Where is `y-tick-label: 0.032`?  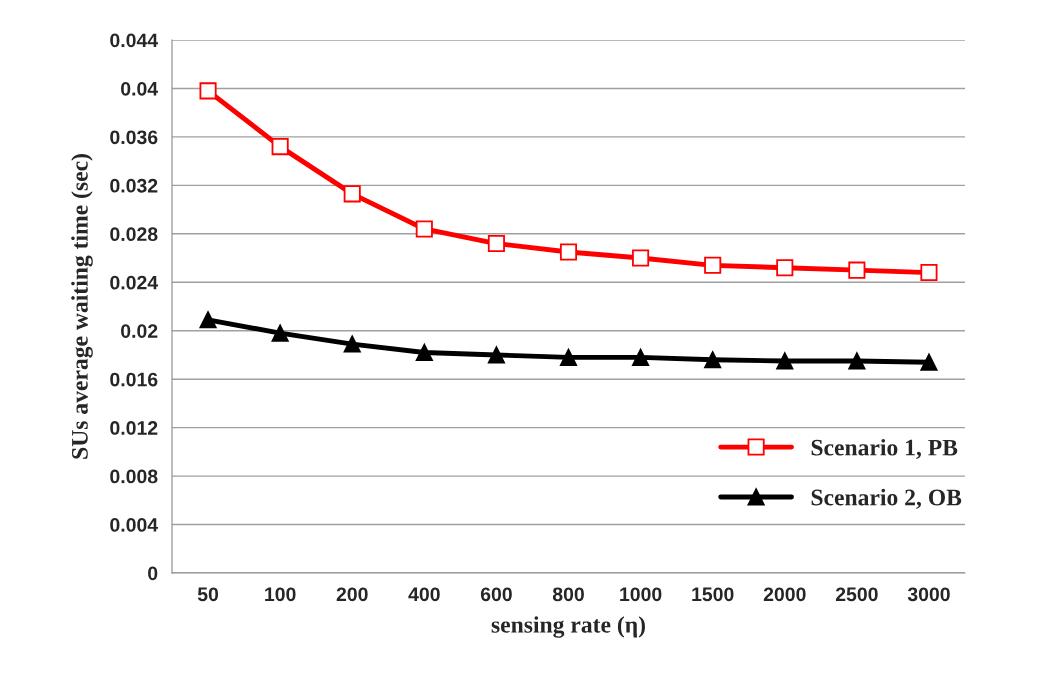 y-tick-label: 0.032 is located at coordinates (134, 185).